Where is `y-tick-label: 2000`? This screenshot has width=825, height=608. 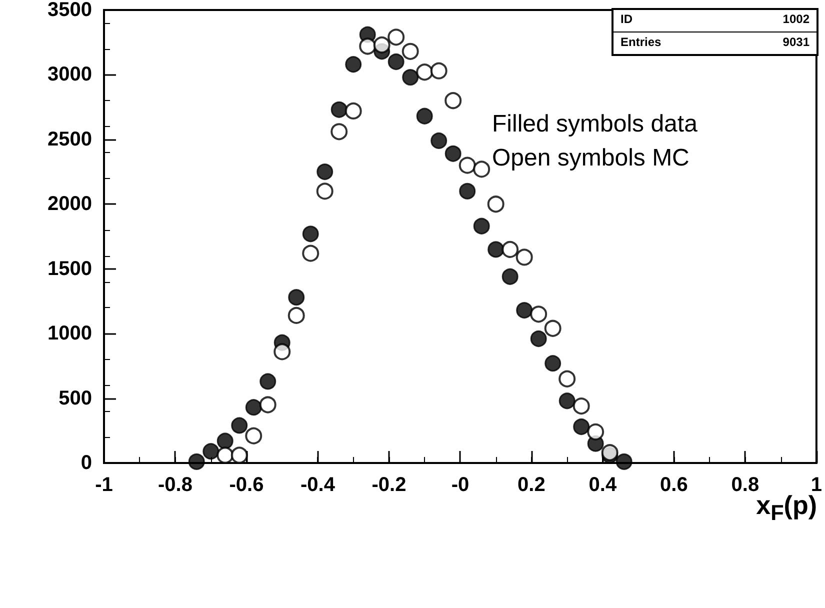 y-tick-label: 2000 is located at coordinates (70, 204).